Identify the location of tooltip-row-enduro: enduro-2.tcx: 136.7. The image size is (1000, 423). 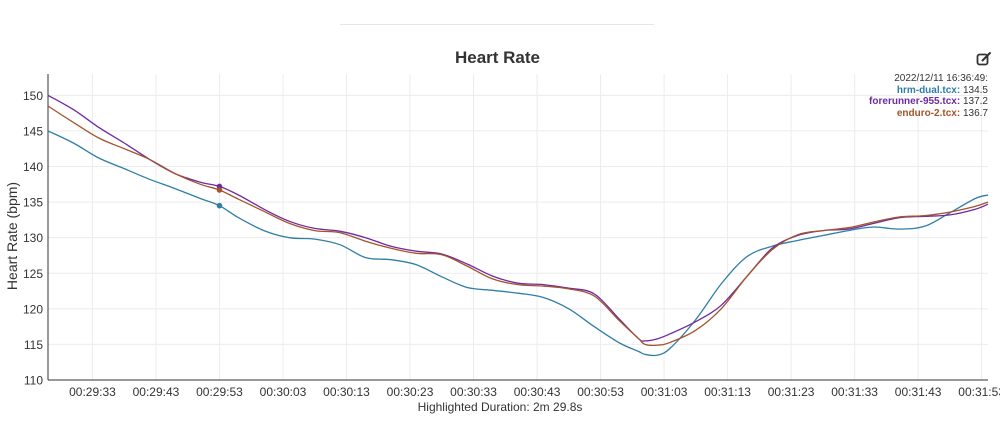
(928, 114).